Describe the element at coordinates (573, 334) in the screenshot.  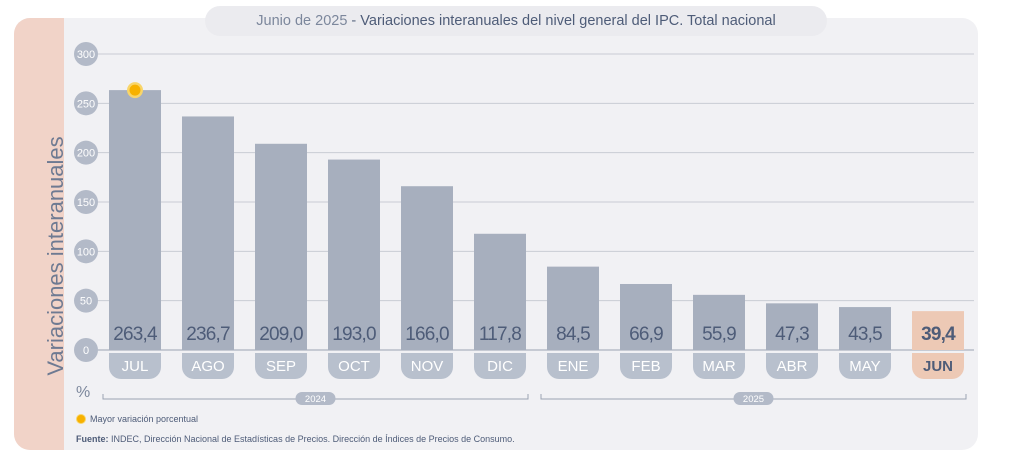
I see `bar-value-label: 84,5` at that location.